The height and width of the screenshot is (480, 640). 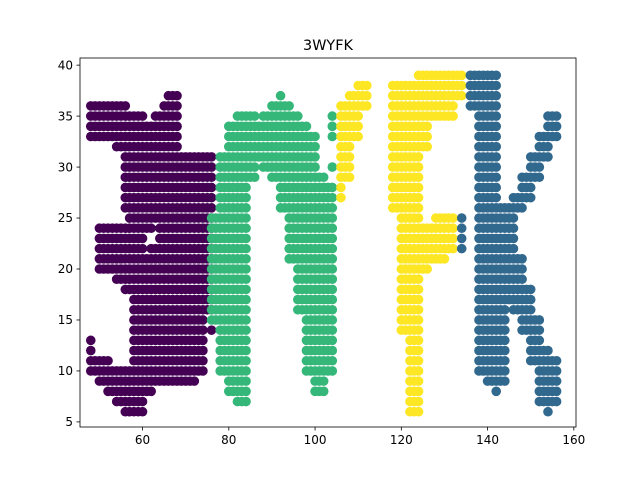 What do you see at coordinates (328, 46) in the screenshot?
I see `chart-title: 3WYFK` at bounding box center [328, 46].